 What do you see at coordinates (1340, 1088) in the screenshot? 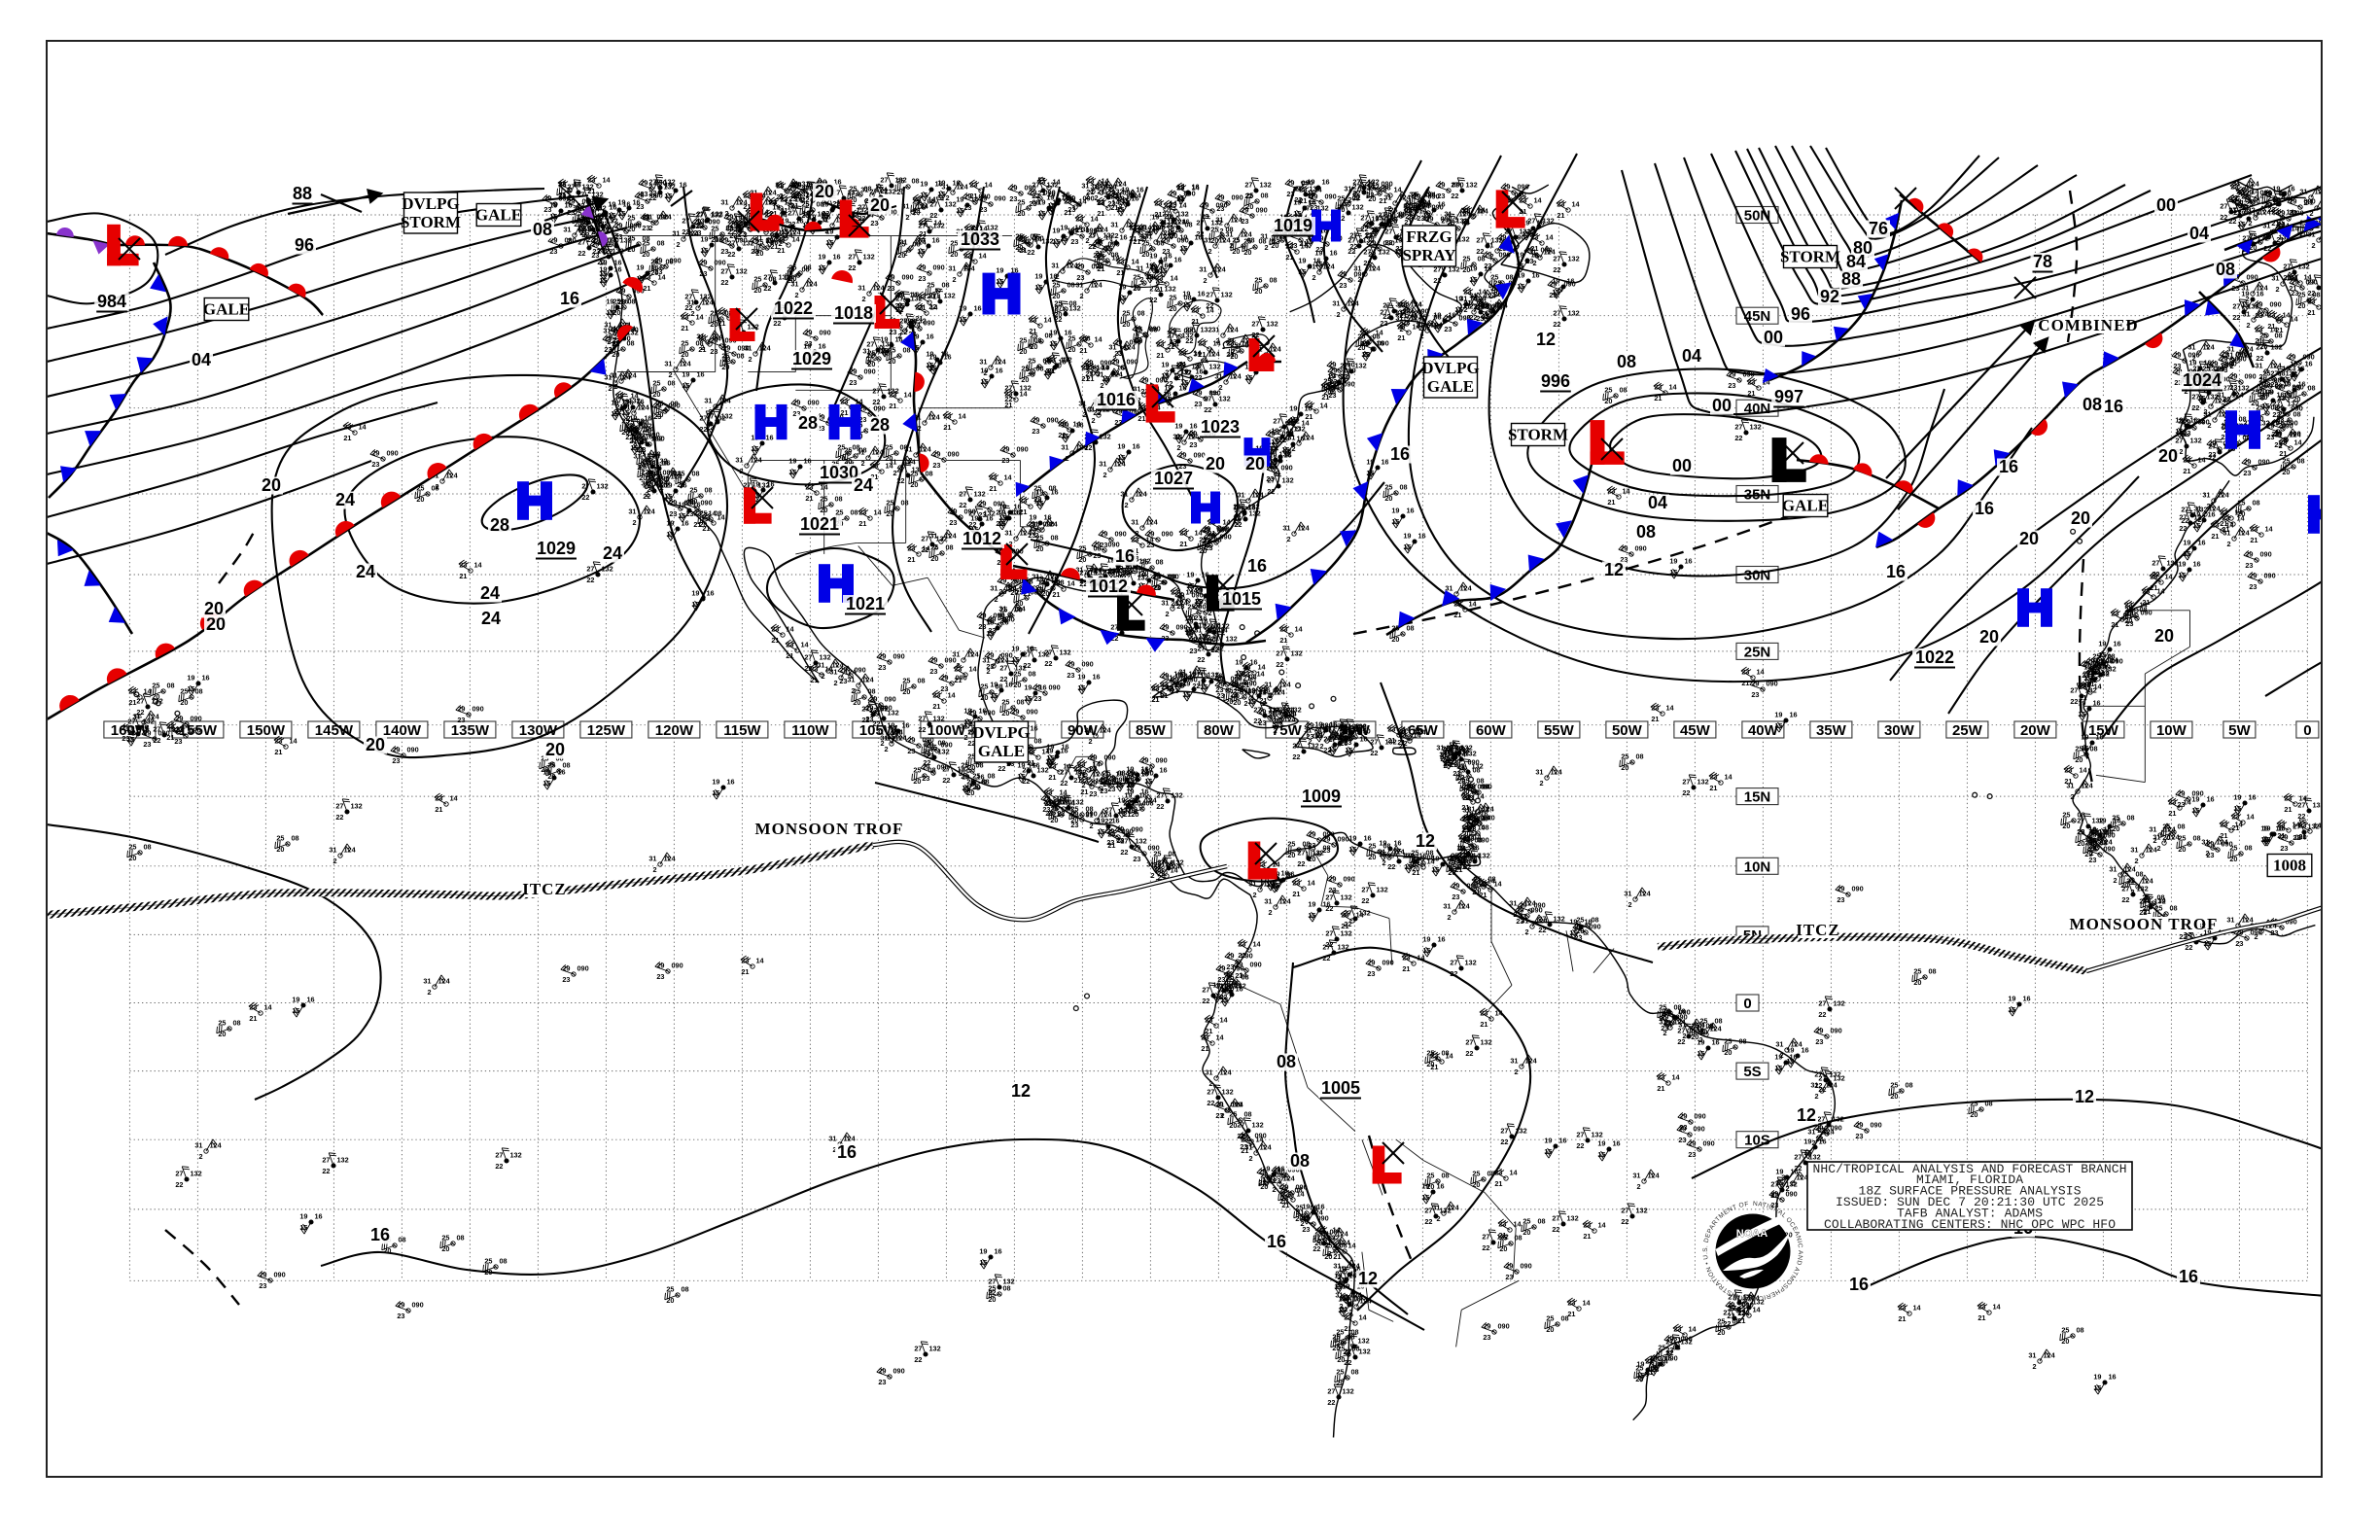
I see `svg-text: 1005` at bounding box center [1340, 1088].